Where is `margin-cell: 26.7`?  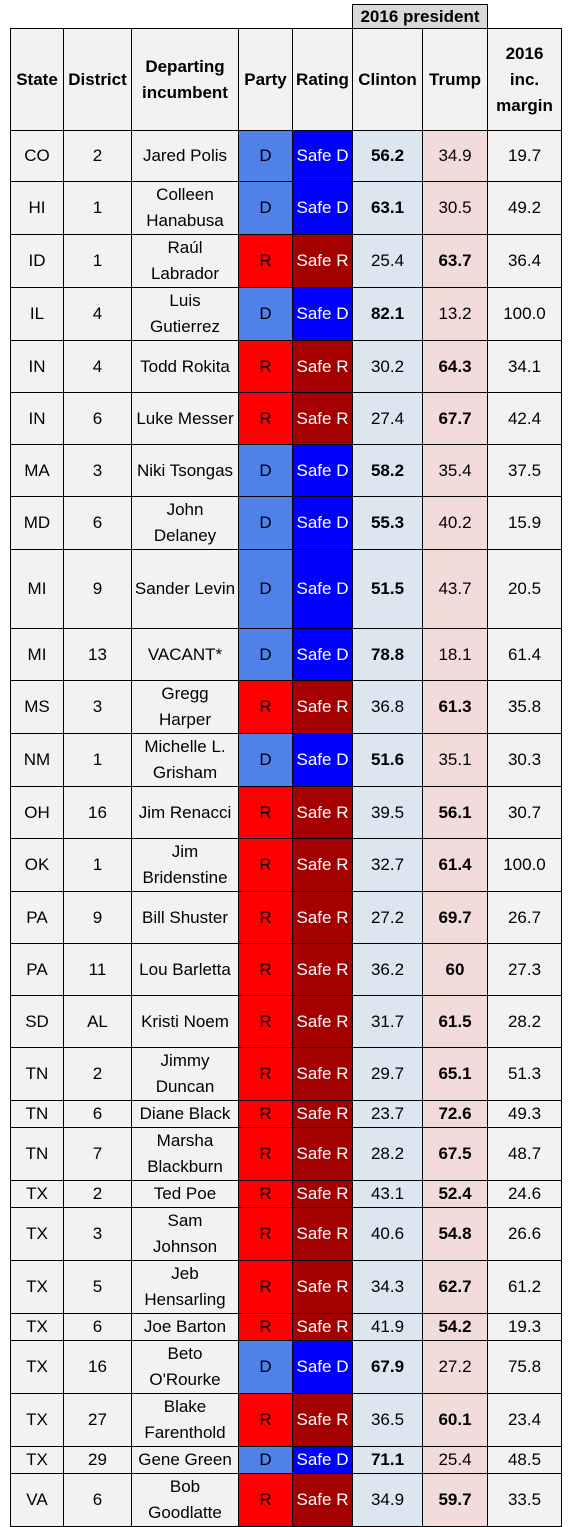
margin-cell: 26.7 is located at coordinates (524, 917).